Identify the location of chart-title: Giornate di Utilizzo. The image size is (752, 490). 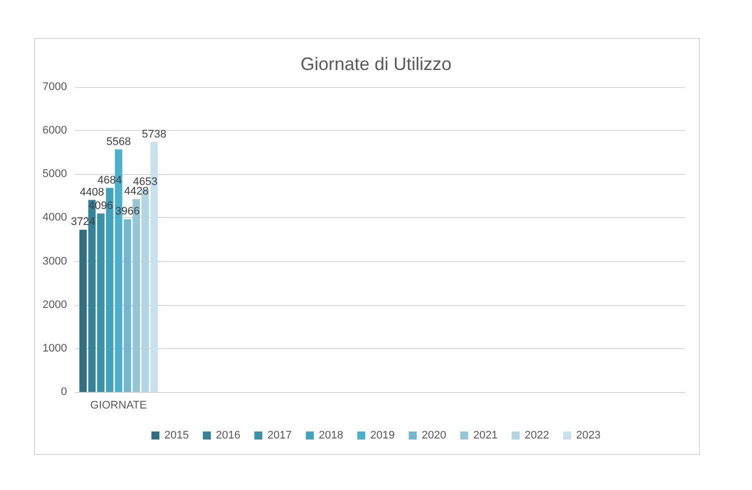
(376, 64).